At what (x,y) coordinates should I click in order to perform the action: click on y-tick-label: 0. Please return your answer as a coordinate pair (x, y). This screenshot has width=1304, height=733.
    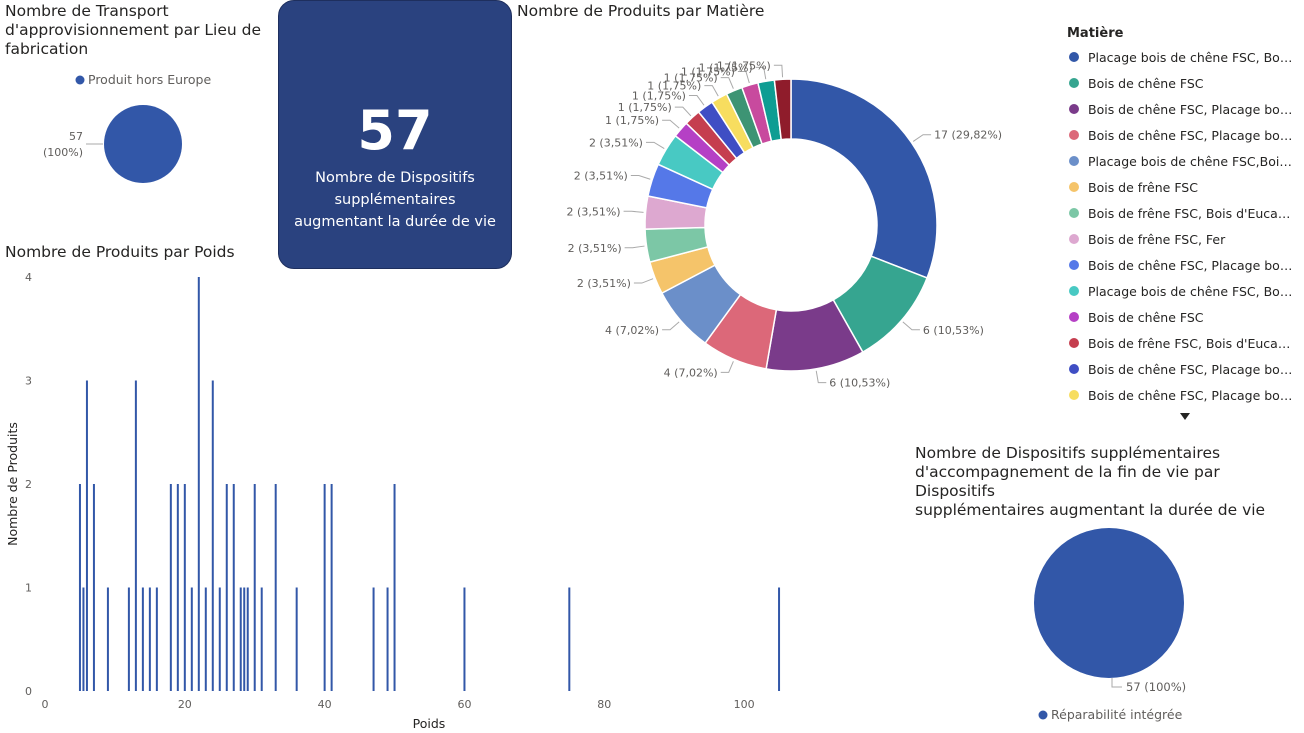
    Looking at the image, I should click on (28, 691).